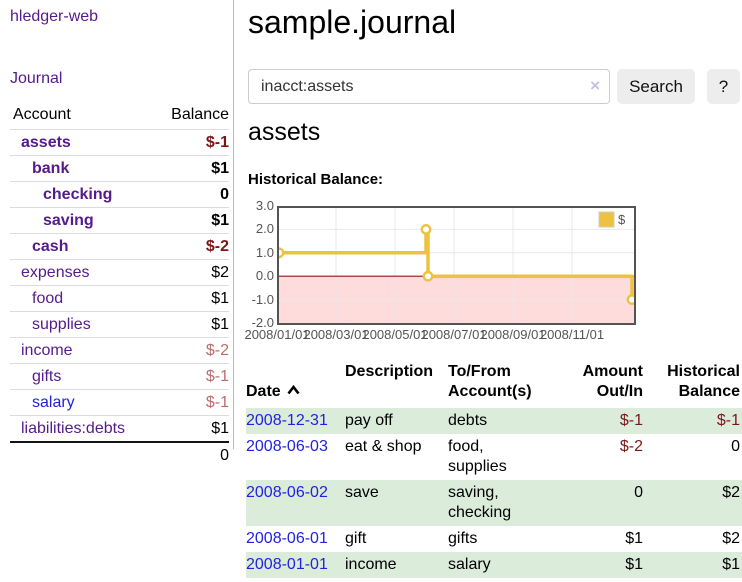 The width and height of the screenshot is (742, 582). What do you see at coordinates (631, 420) in the screenshot?
I see `transaction-amount: $-1` at bounding box center [631, 420].